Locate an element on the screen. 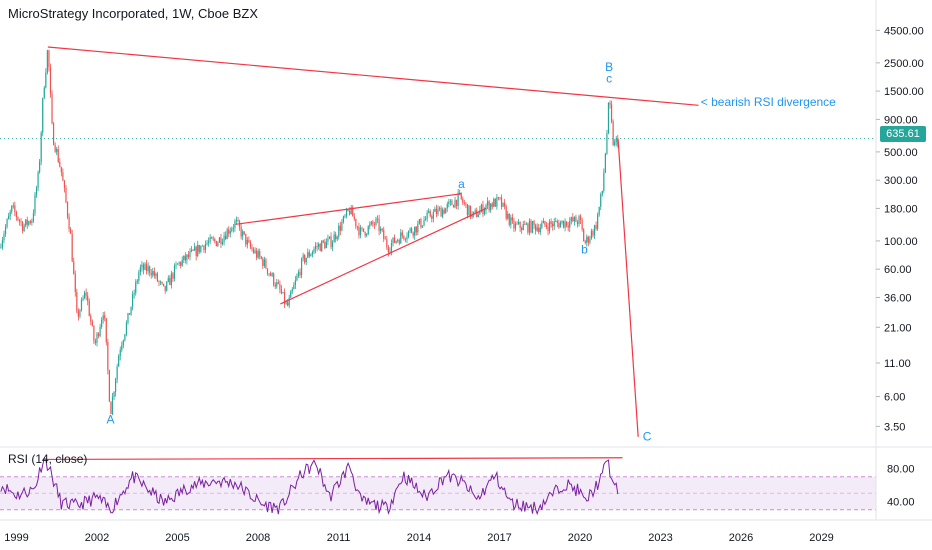  time-axis-tick-label: 1999 is located at coordinates (16, 538).